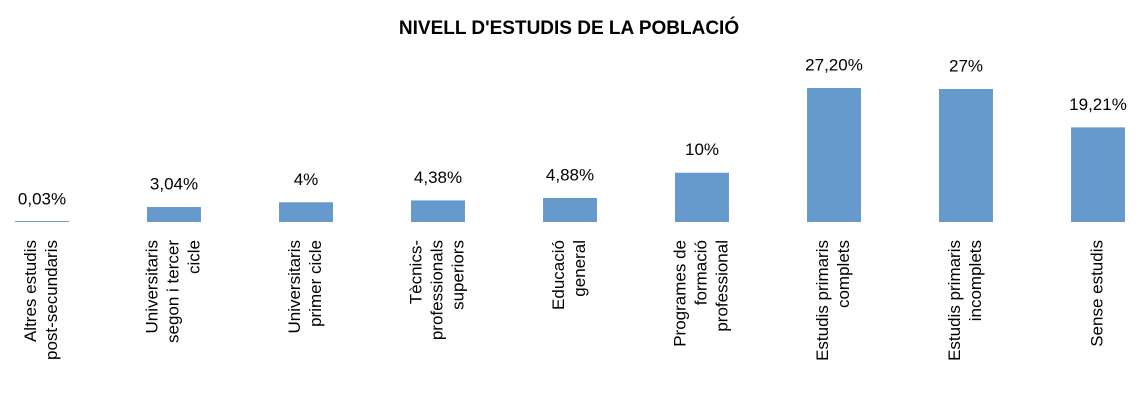  I want to click on data-label: 4,38%, so click(438, 177).